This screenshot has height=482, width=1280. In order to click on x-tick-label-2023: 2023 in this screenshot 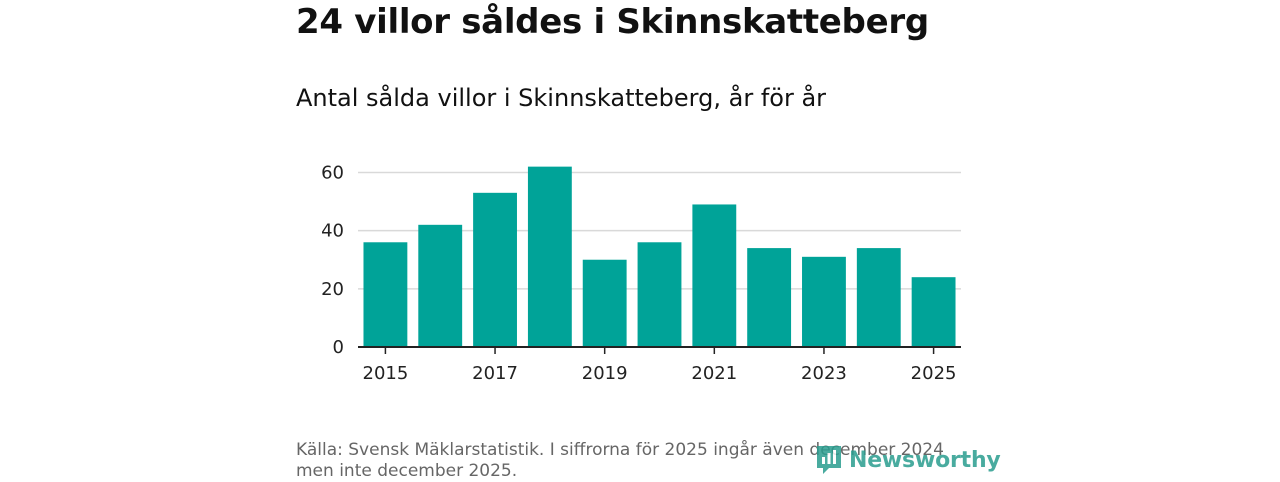, I will do `click(824, 373)`.